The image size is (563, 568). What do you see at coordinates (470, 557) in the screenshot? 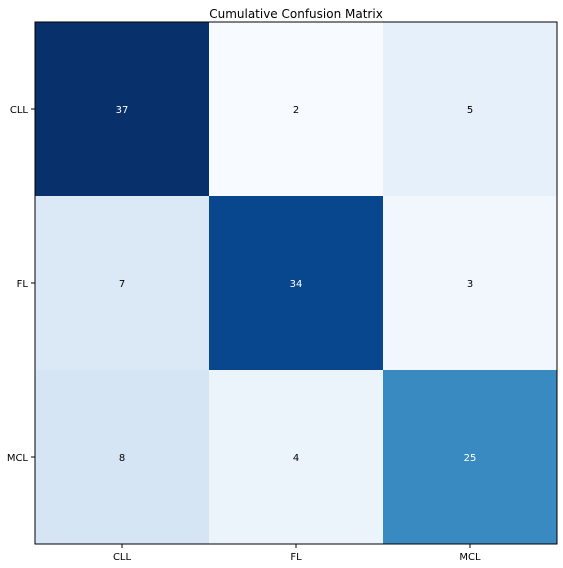
I see `x-tick-label: MCL` at bounding box center [470, 557].